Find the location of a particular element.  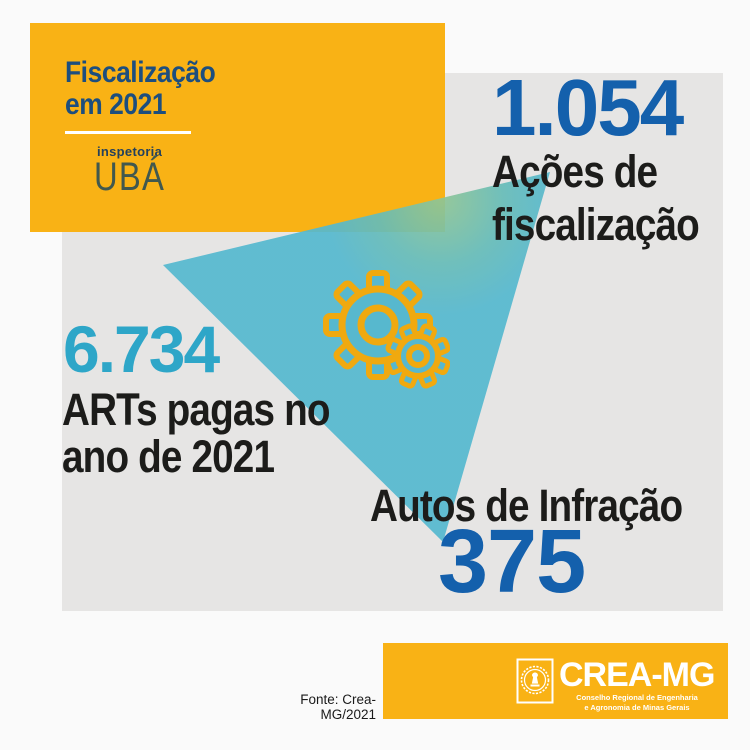

acoes-label-line1: Ações de is located at coordinates (575, 171).